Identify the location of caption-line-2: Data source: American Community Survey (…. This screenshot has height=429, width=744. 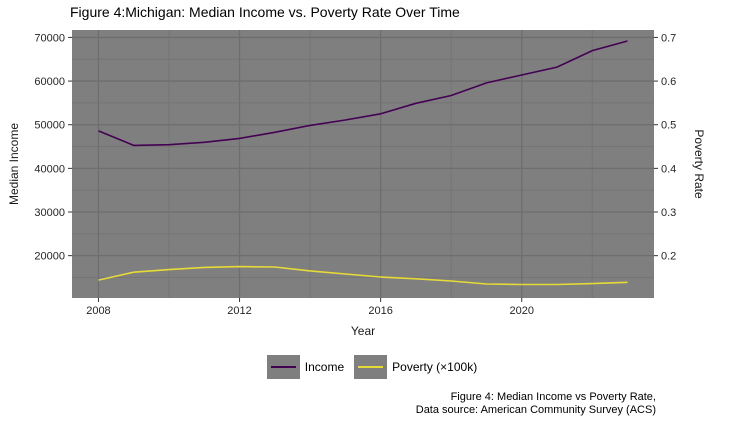
(535, 410).